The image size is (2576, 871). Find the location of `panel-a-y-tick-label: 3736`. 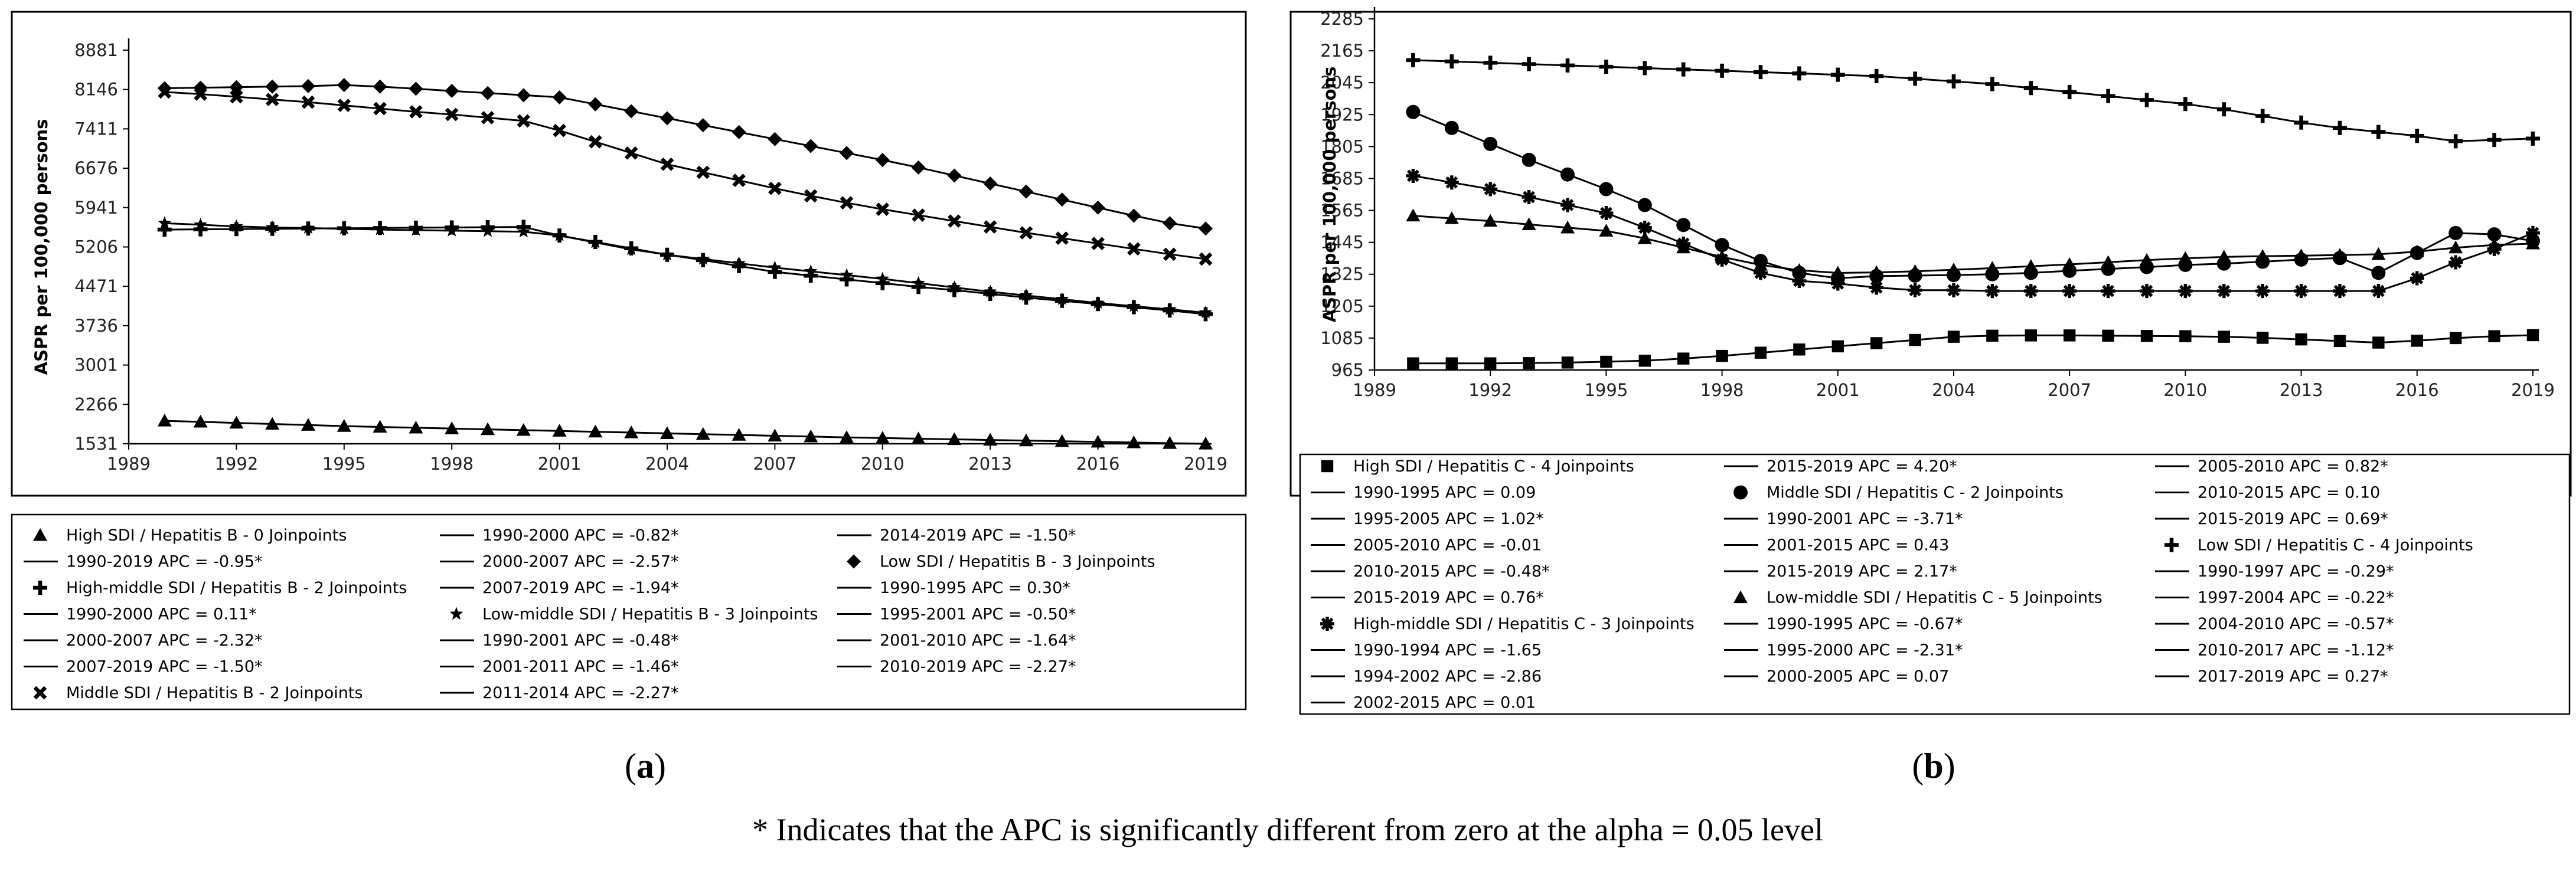

panel-a-y-tick-label: 3736 is located at coordinates (96, 326).